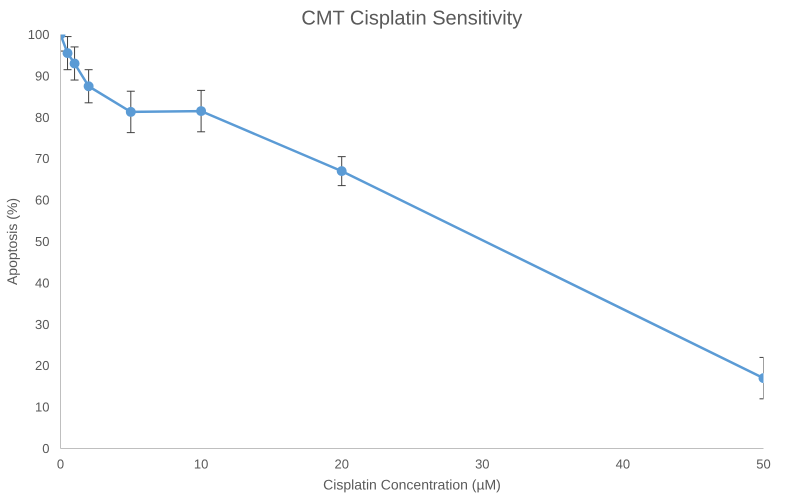 The width and height of the screenshot is (788, 495). What do you see at coordinates (42, 158) in the screenshot?
I see `y-tick-label: 70` at bounding box center [42, 158].